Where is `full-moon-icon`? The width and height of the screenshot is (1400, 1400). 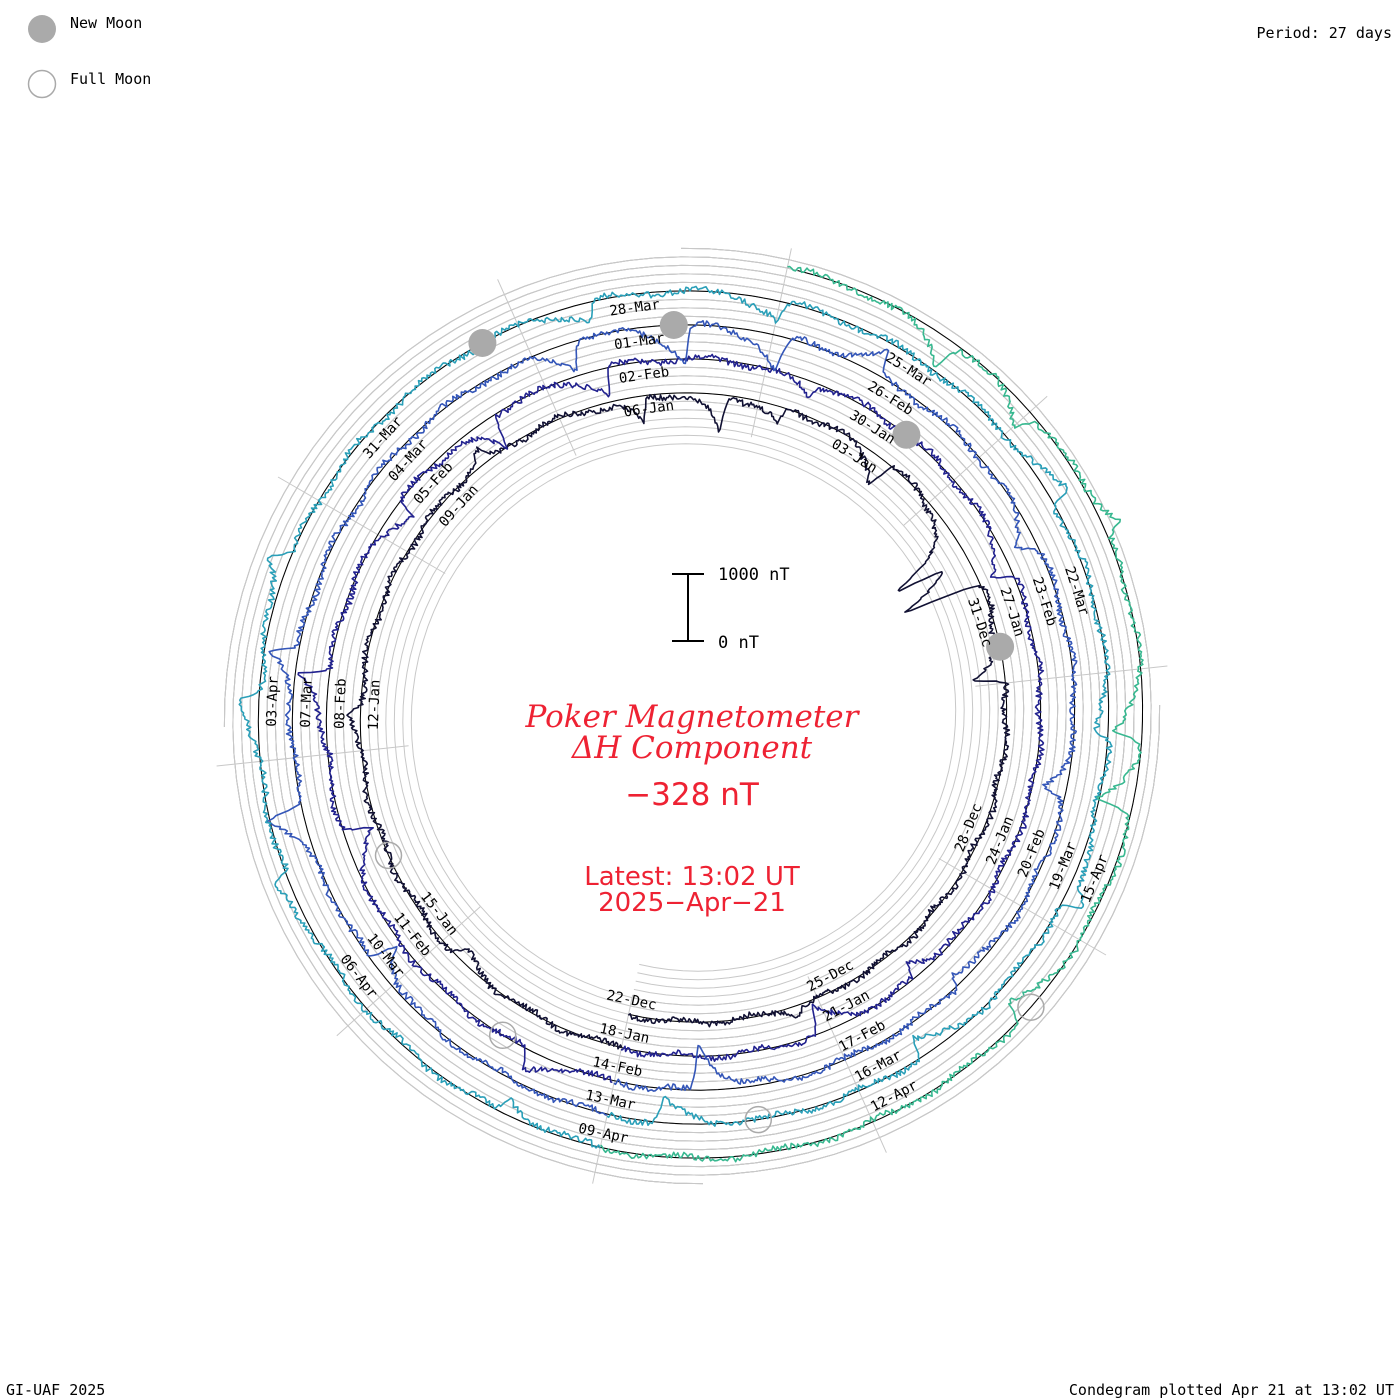 full-moon-icon is located at coordinates (42, 84).